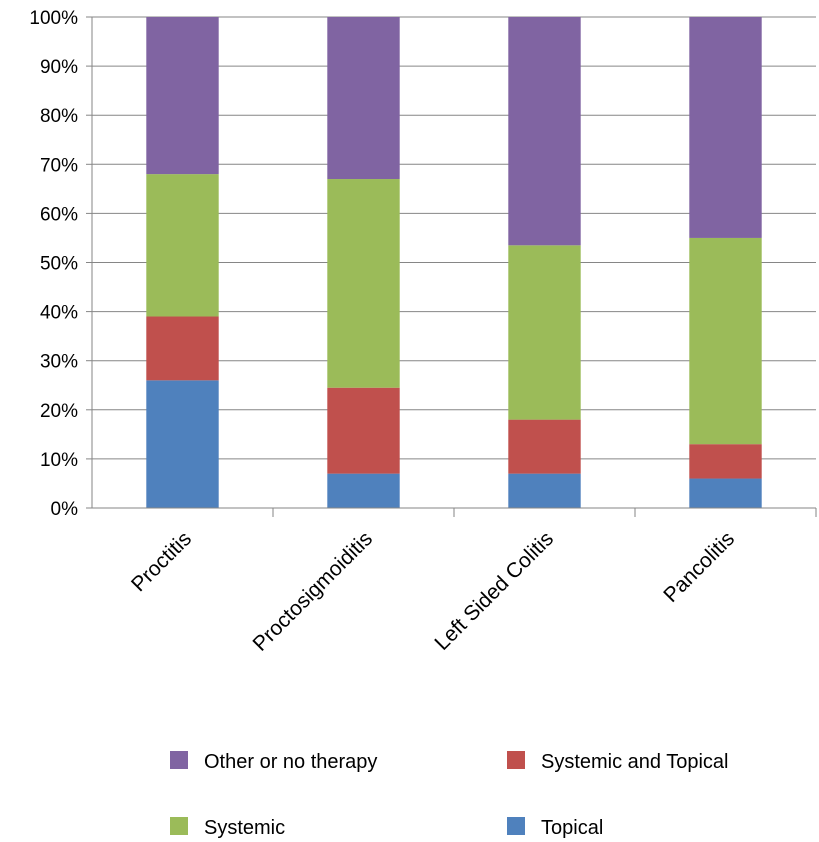  What do you see at coordinates (363, 283) in the screenshot?
I see `bar-systemic-proctosigmoiditis` at bounding box center [363, 283].